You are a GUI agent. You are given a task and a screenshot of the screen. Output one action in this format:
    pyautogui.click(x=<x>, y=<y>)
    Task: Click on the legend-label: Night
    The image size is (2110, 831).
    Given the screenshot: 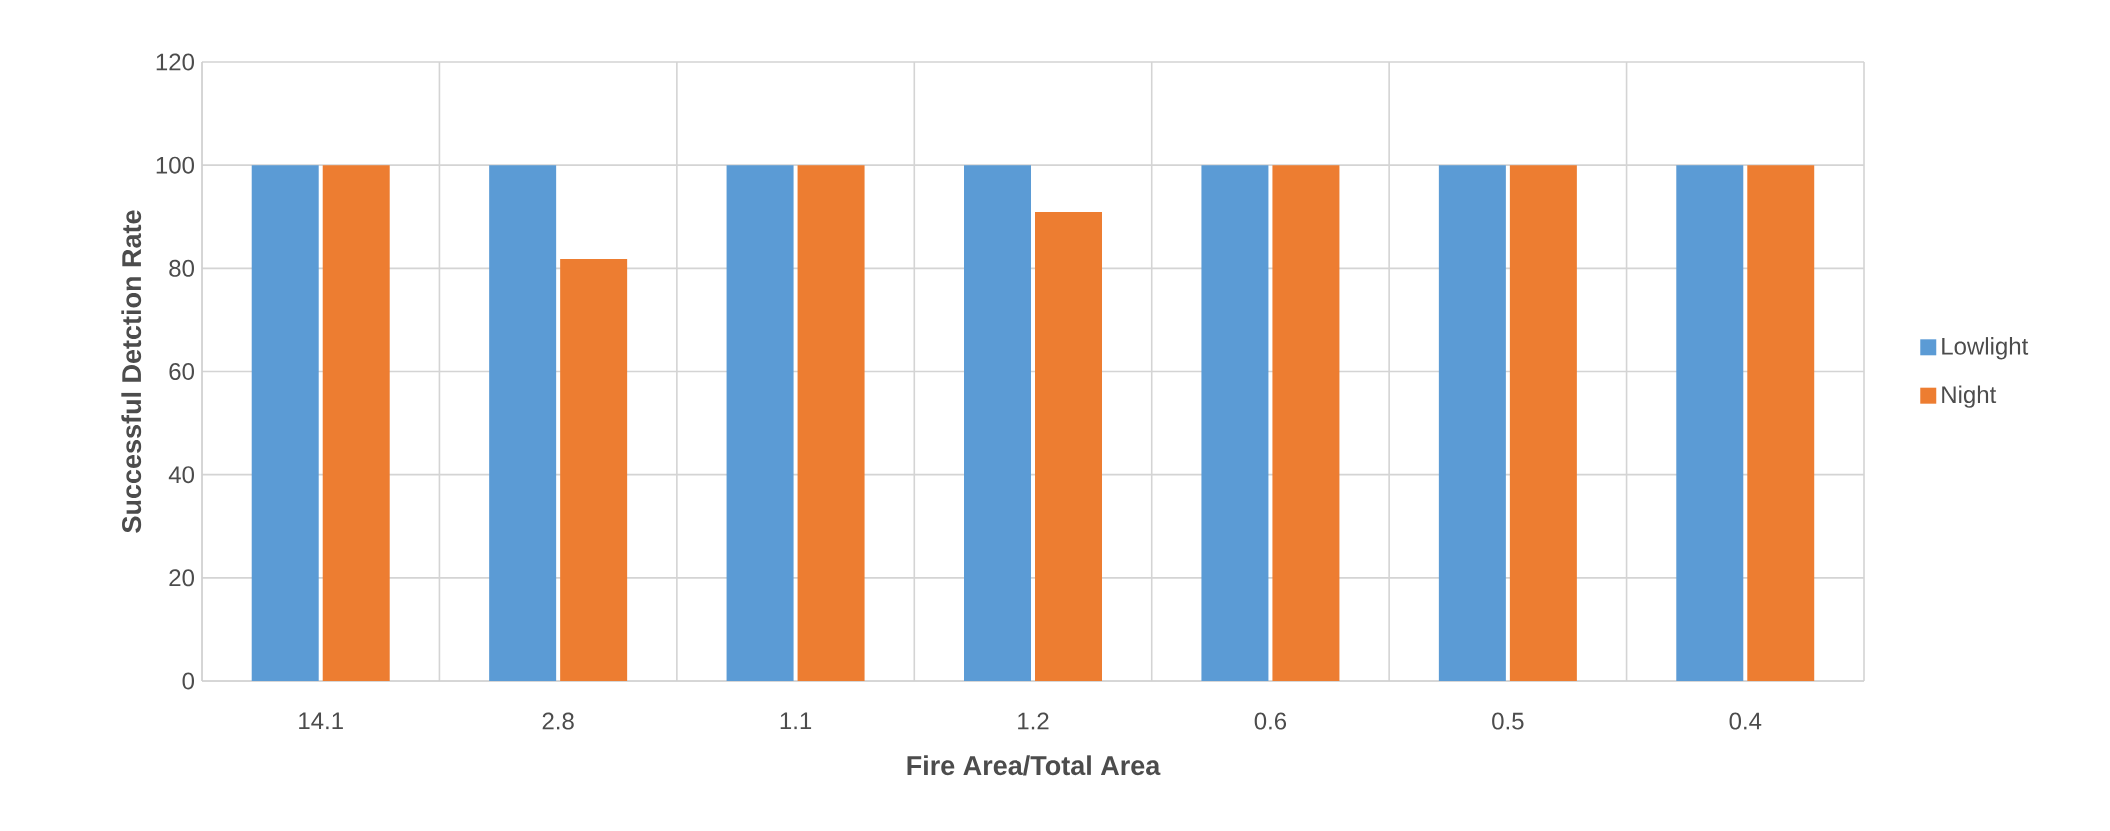 What is the action you would take?
    pyautogui.click(x=1969, y=396)
    